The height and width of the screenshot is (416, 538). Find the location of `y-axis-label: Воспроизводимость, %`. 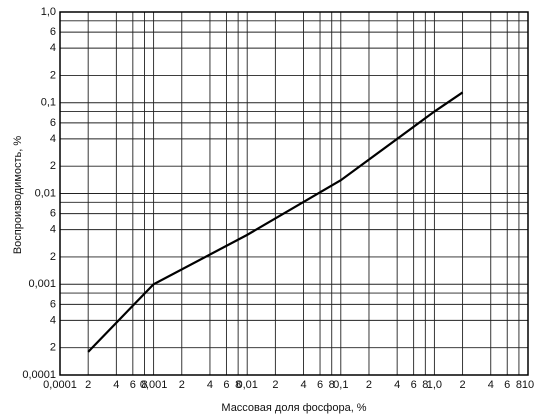

y-axis-label: Воспроизводимость, % is located at coordinates (18, 195).